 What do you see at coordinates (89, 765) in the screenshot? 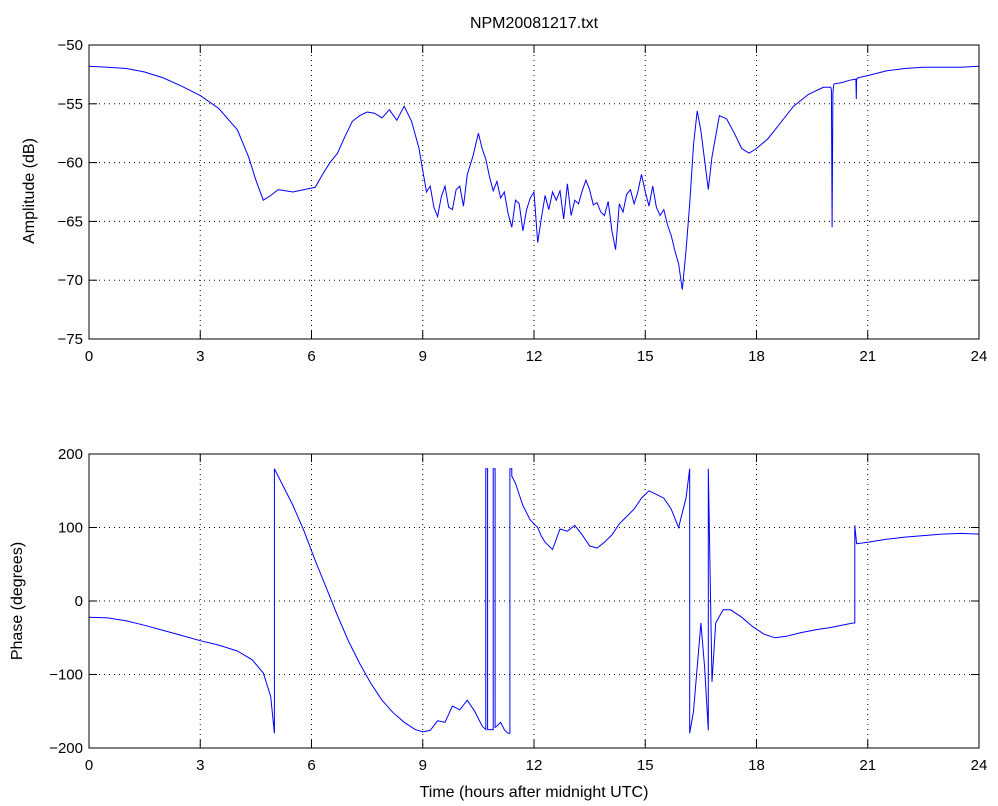
I see `phase-x-tick-label-0: 0` at bounding box center [89, 765].